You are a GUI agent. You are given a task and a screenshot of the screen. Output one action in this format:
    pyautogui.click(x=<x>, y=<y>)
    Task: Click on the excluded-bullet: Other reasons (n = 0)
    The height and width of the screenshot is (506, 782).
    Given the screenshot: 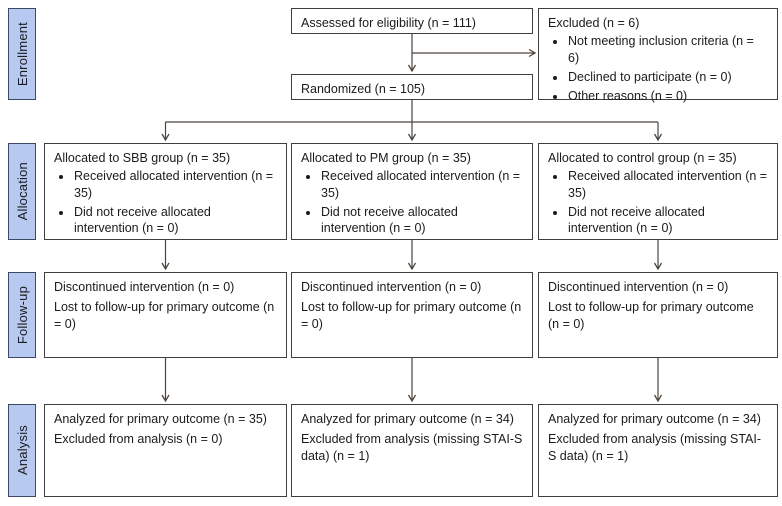 What is the action you would take?
    pyautogui.click(x=667, y=96)
    